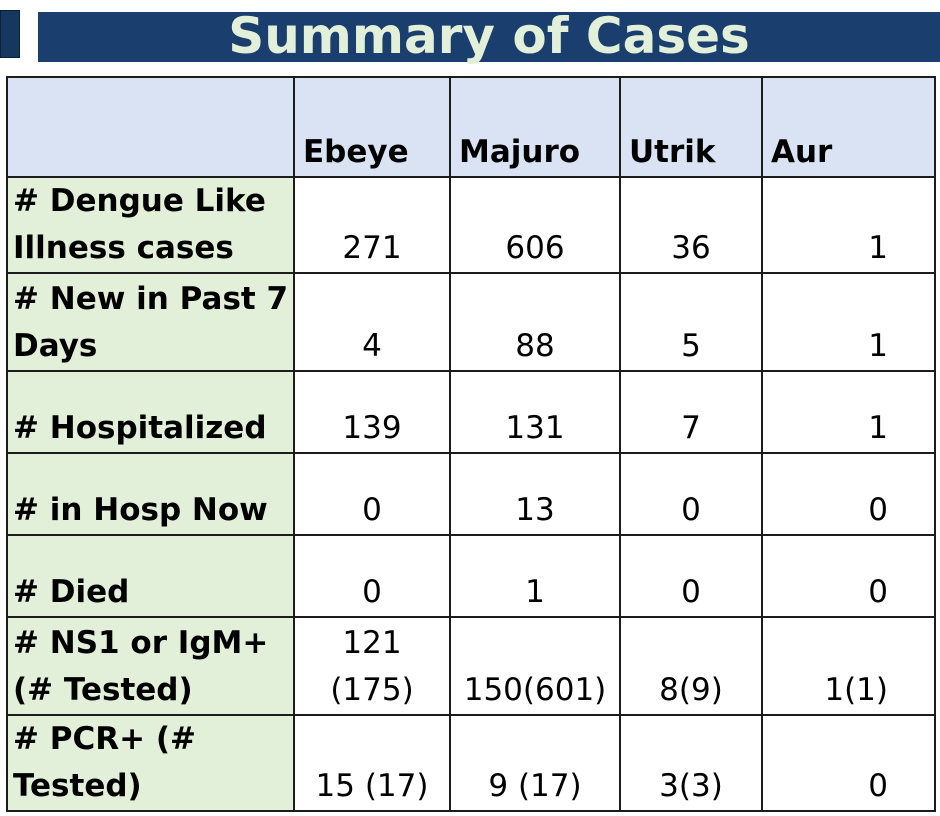 This screenshot has width=940, height=816. I want to click on table-cell: 36, so click(691, 225).